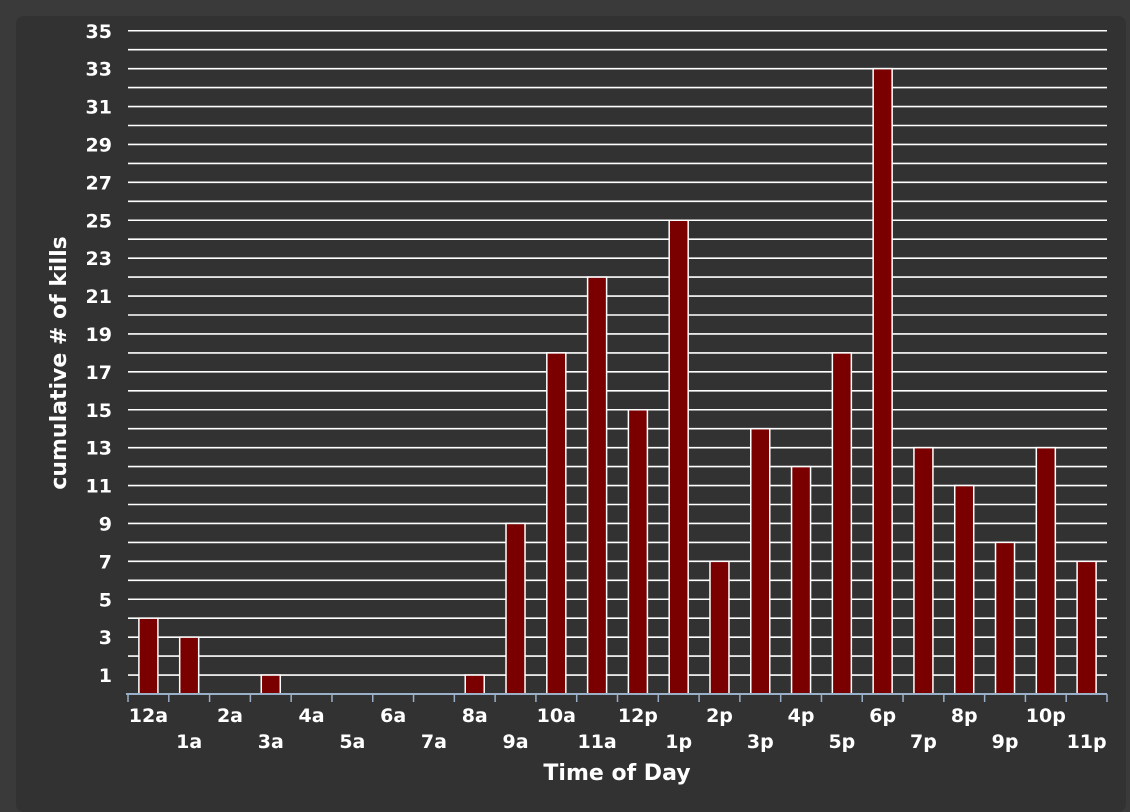 The width and height of the screenshot is (1130, 812). What do you see at coordinates (189, 665) in the screenshot?
I see `bar-1a` at bounding box center [189, 665].